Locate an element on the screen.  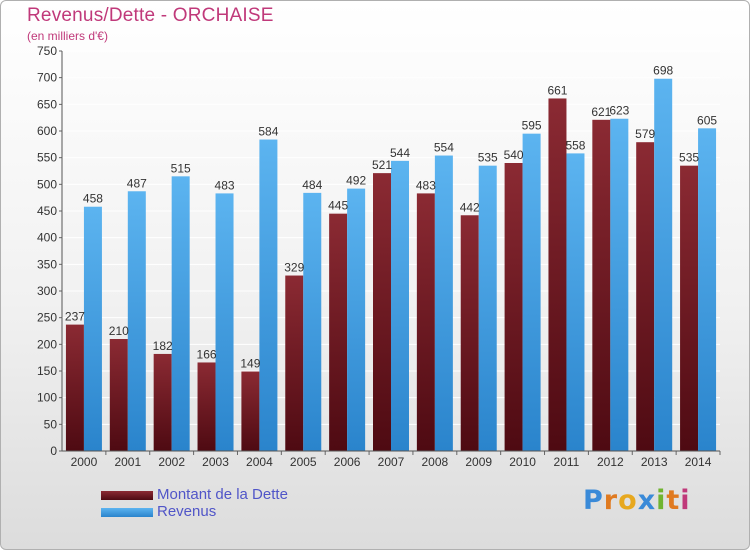
logo-letter: x is located at coordinates (647, 500).